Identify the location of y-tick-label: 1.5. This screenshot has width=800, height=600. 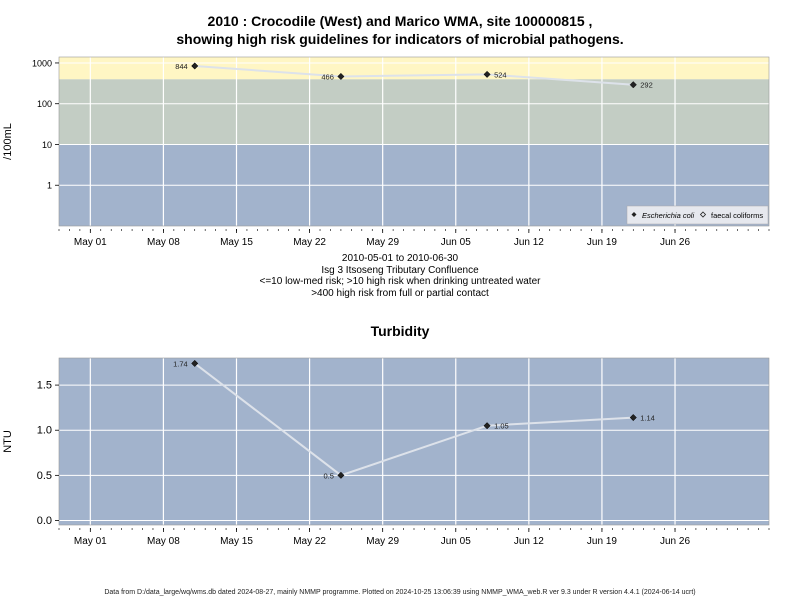
(44, 386).